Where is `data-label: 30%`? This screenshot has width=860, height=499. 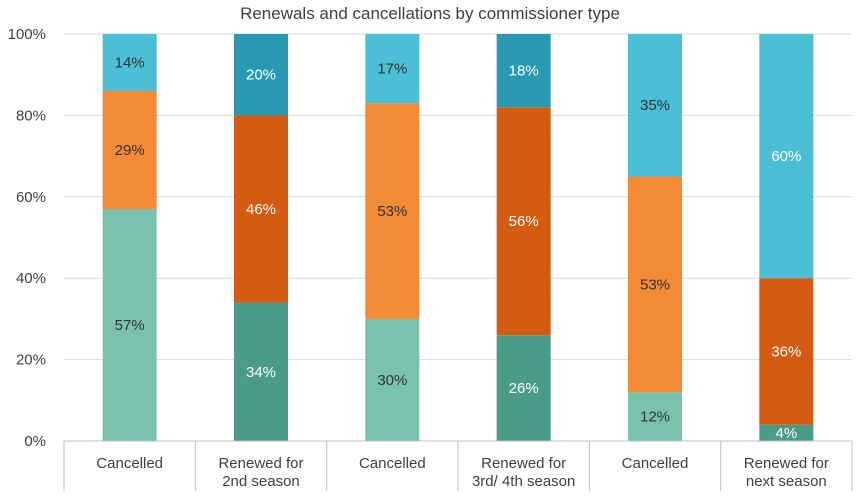 data-label: 30% is located at coordinates (392, 380).